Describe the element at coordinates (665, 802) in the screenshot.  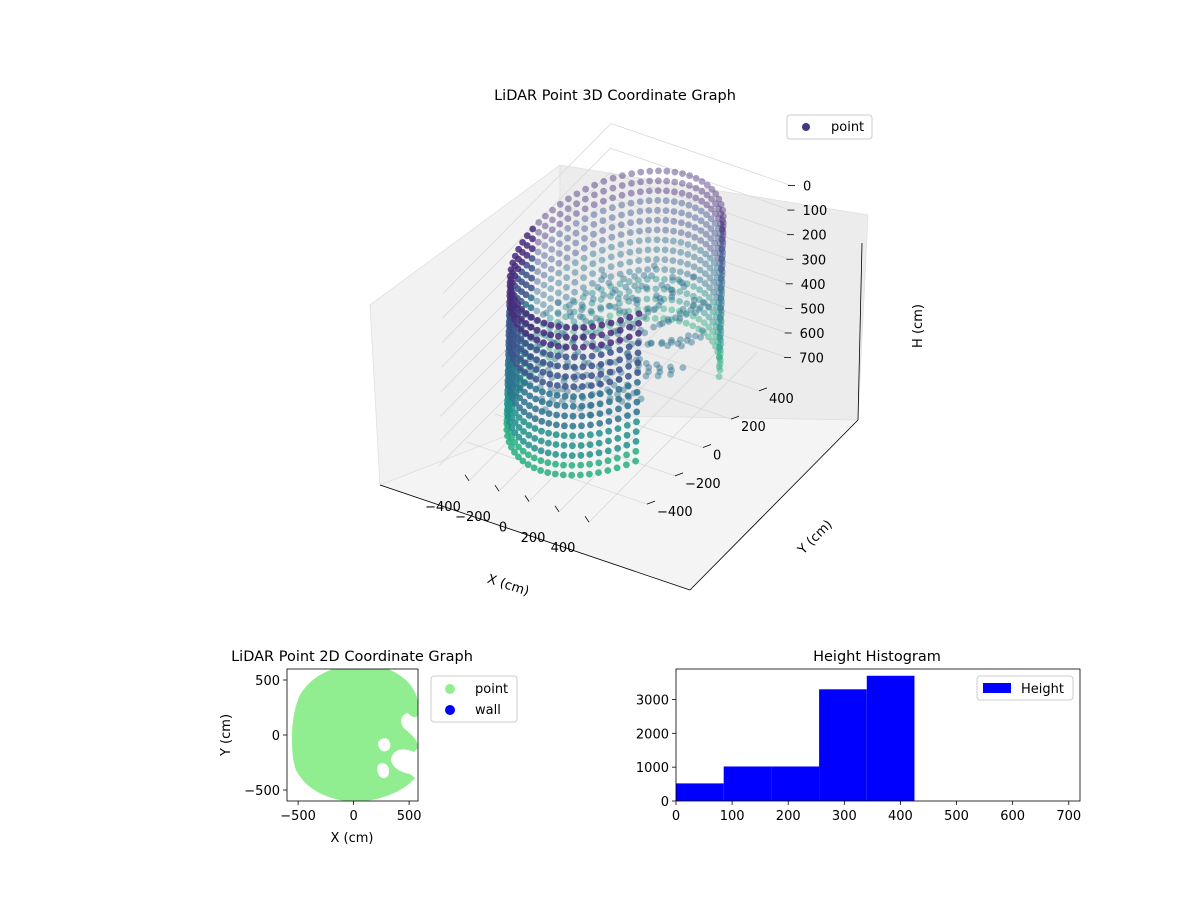
I see `y-tick-label: 0` at that location.